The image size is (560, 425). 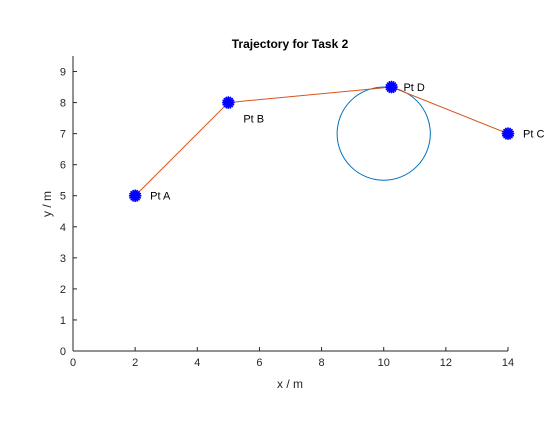 I want to click on y-tick-label: 9, so click(x=63, y=73).